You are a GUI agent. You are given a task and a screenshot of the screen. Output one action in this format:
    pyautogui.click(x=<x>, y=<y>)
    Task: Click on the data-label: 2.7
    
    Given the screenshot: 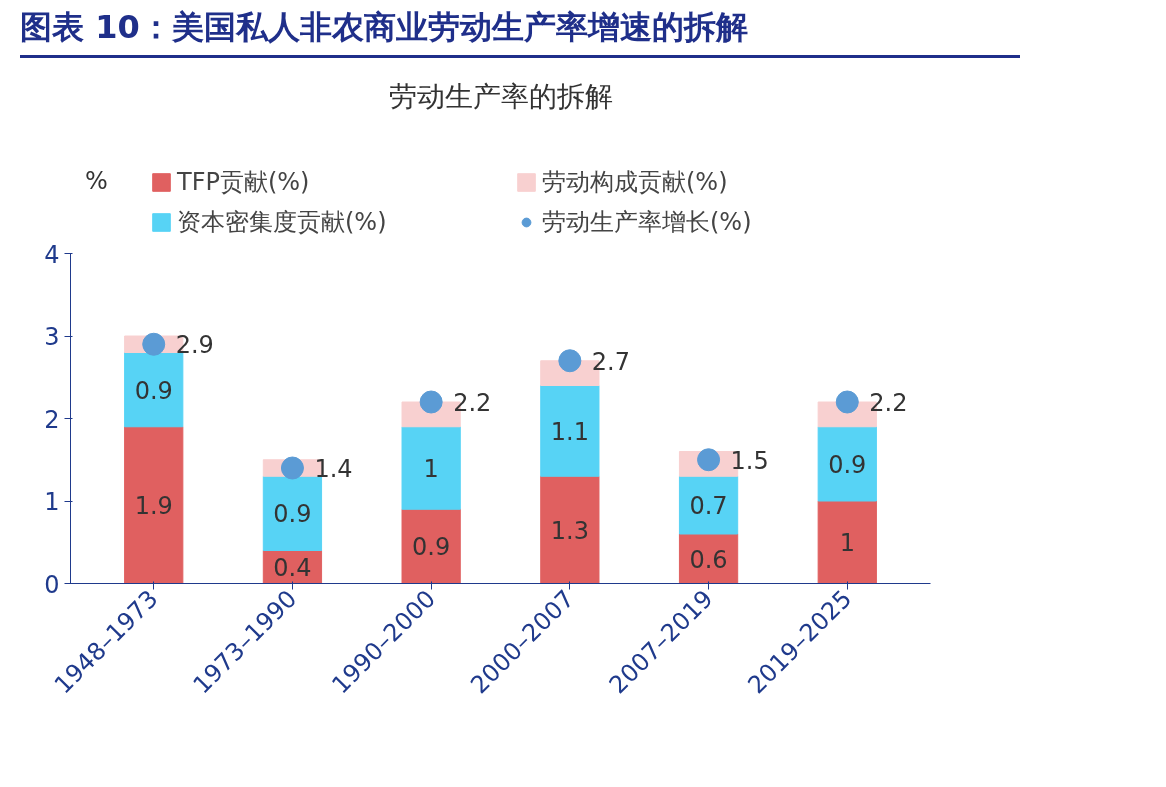 What is the action you would take?
    pyautogui.click(x=611, y=361)
    